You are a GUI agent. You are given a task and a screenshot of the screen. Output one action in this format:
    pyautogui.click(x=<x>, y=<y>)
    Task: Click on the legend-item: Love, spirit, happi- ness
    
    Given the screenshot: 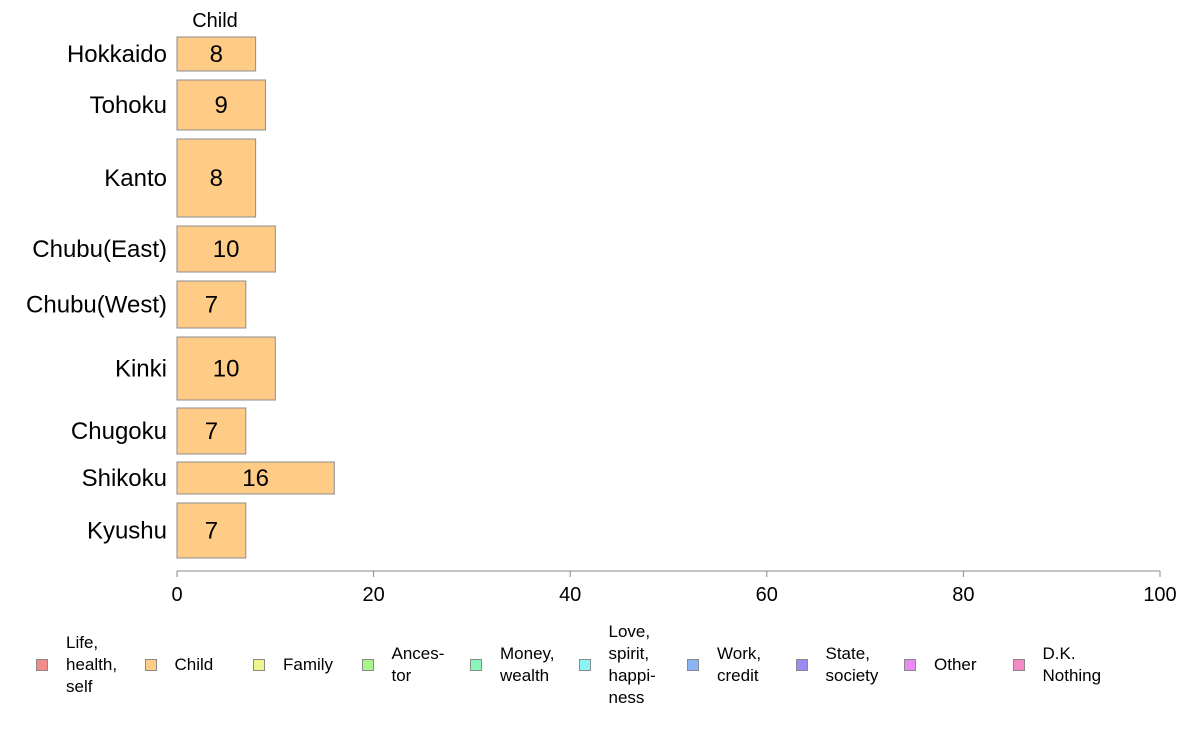 What is the action you would take?
    pyautogui.click(x=617, y=665)
    